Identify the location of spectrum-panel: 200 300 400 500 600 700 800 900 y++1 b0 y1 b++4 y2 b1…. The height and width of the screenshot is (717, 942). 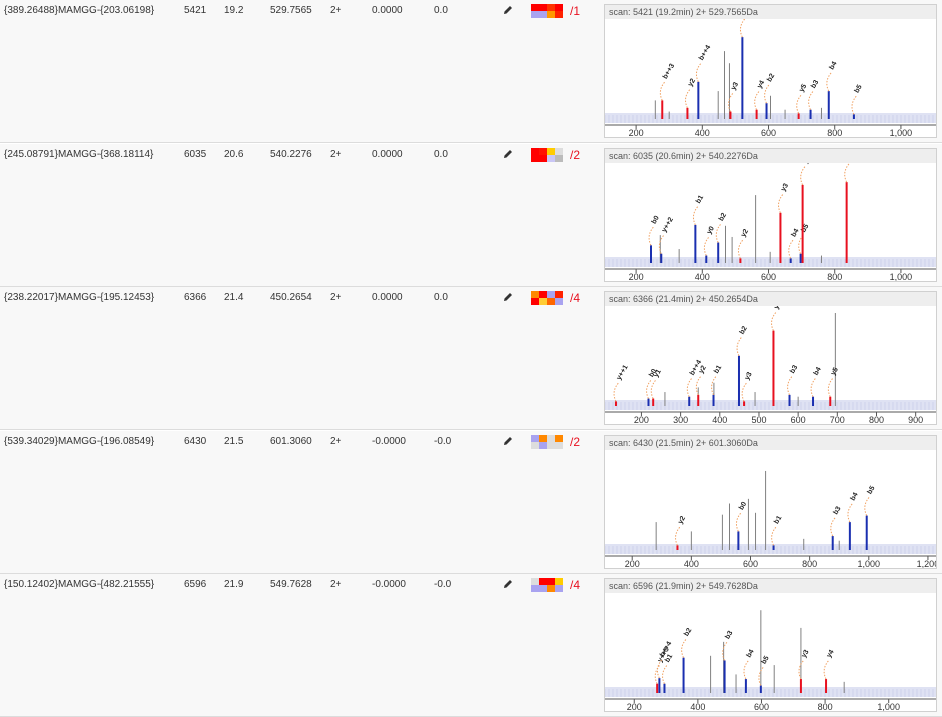
(770, 358).